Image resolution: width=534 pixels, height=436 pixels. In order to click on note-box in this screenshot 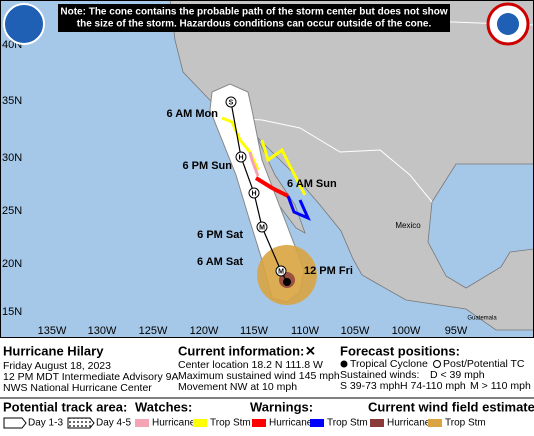, I will do `click(254, 18)`.